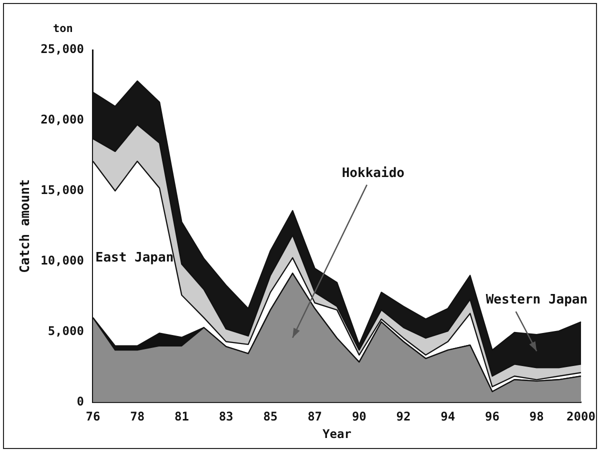 The height and width of the screenshot is (456, 603). What do you see at coordinates (373, 173) in the screenshot?
I see `text: Hokkaido` at bounding box center [373, 173].